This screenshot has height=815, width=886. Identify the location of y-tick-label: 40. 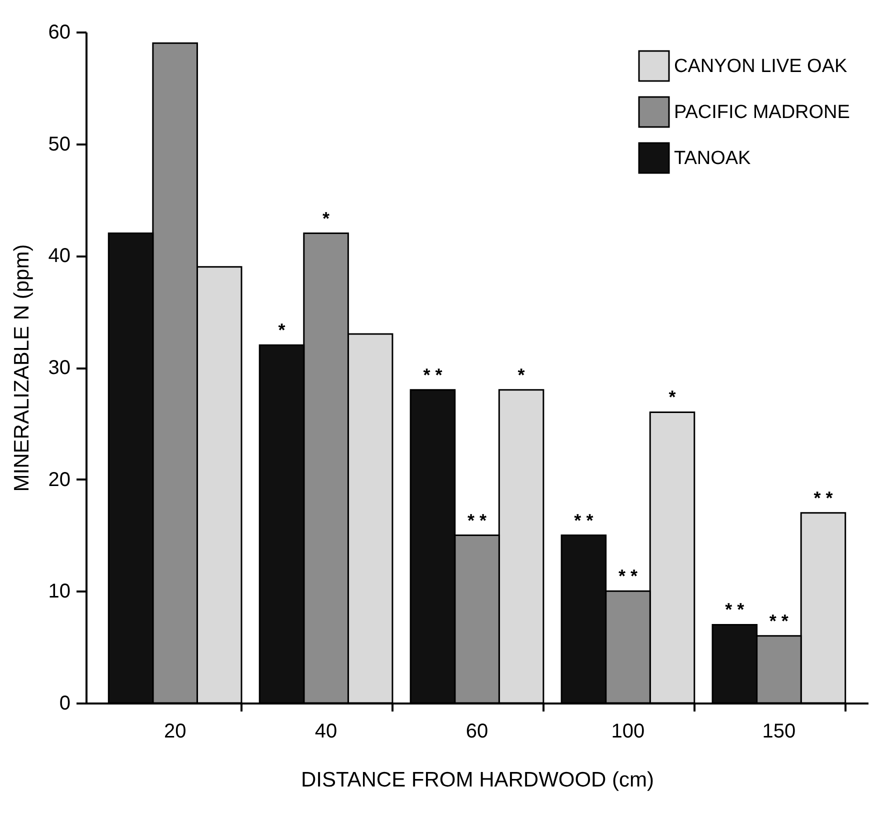
(59, 256).